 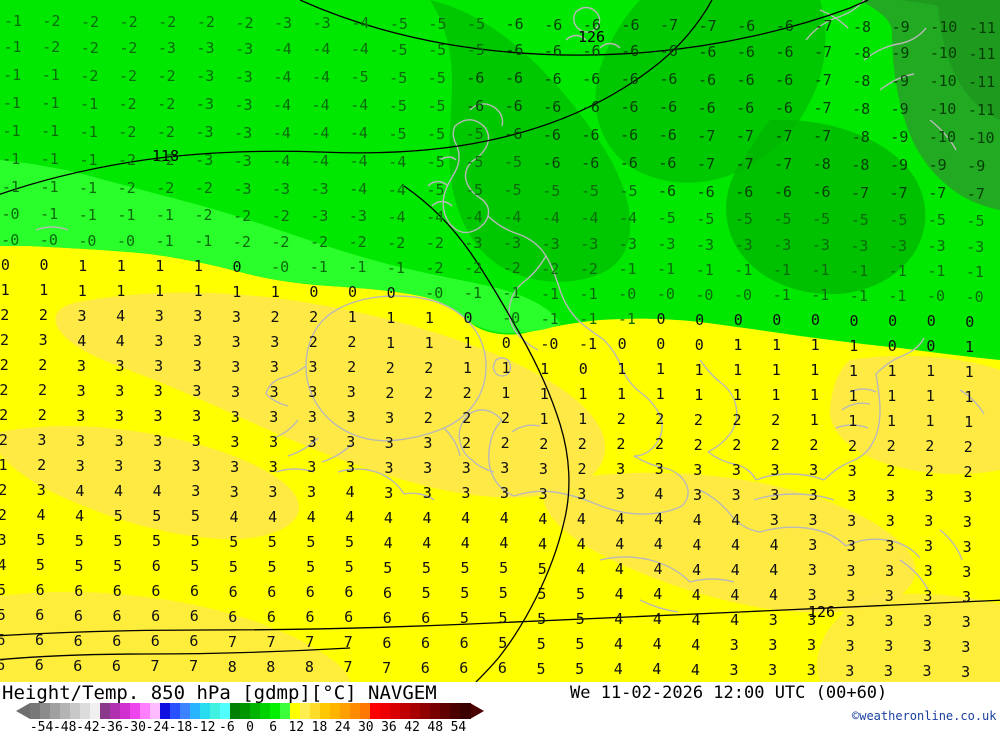 What do you see at coordinates (943, 53) in the screenshot?
I see `grid-temperature-value: -10` at bounding box center [943, 53].